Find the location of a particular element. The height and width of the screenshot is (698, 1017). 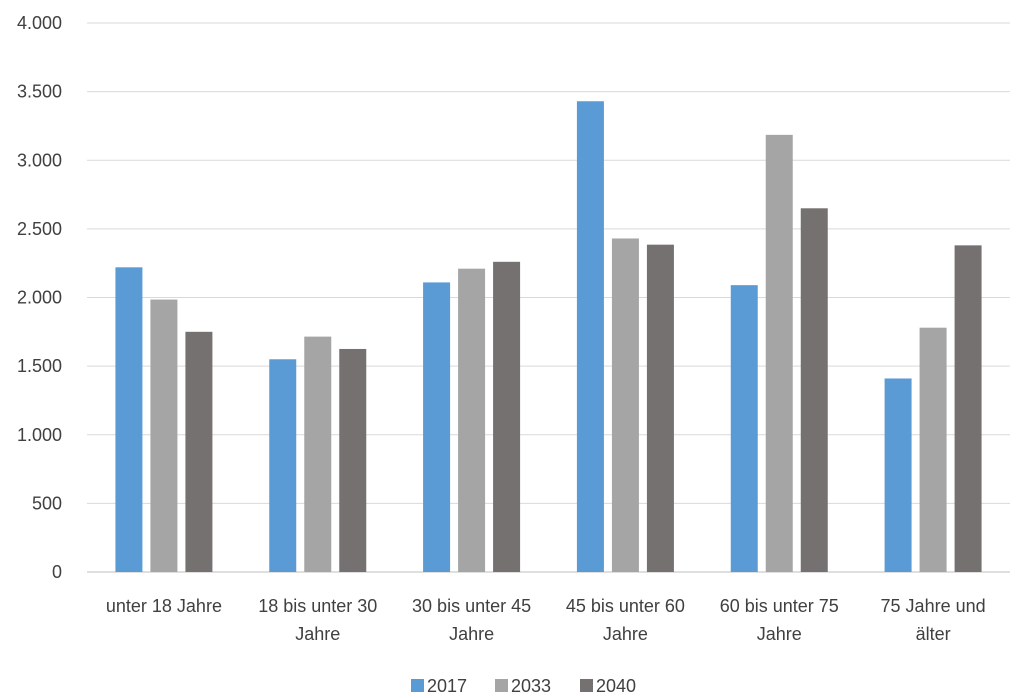

x-tick-label: 18 bis unter 30 is located at coordinates (317, 606).